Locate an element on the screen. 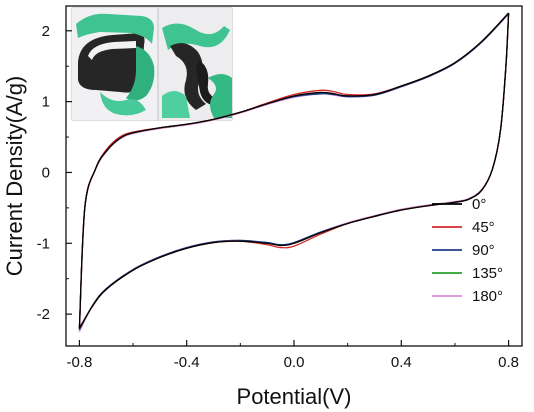  x-tick-label: -0.4 is located at coordinates (187, 362).